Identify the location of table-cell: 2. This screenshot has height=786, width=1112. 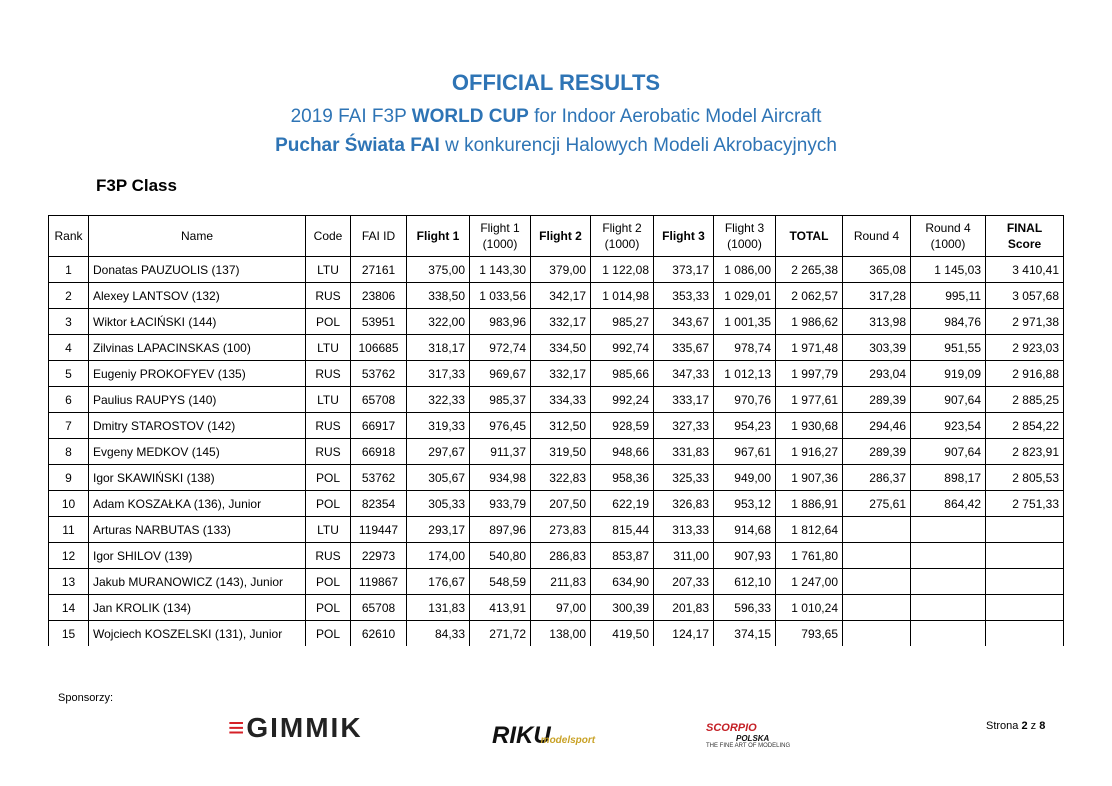
(68, 295).